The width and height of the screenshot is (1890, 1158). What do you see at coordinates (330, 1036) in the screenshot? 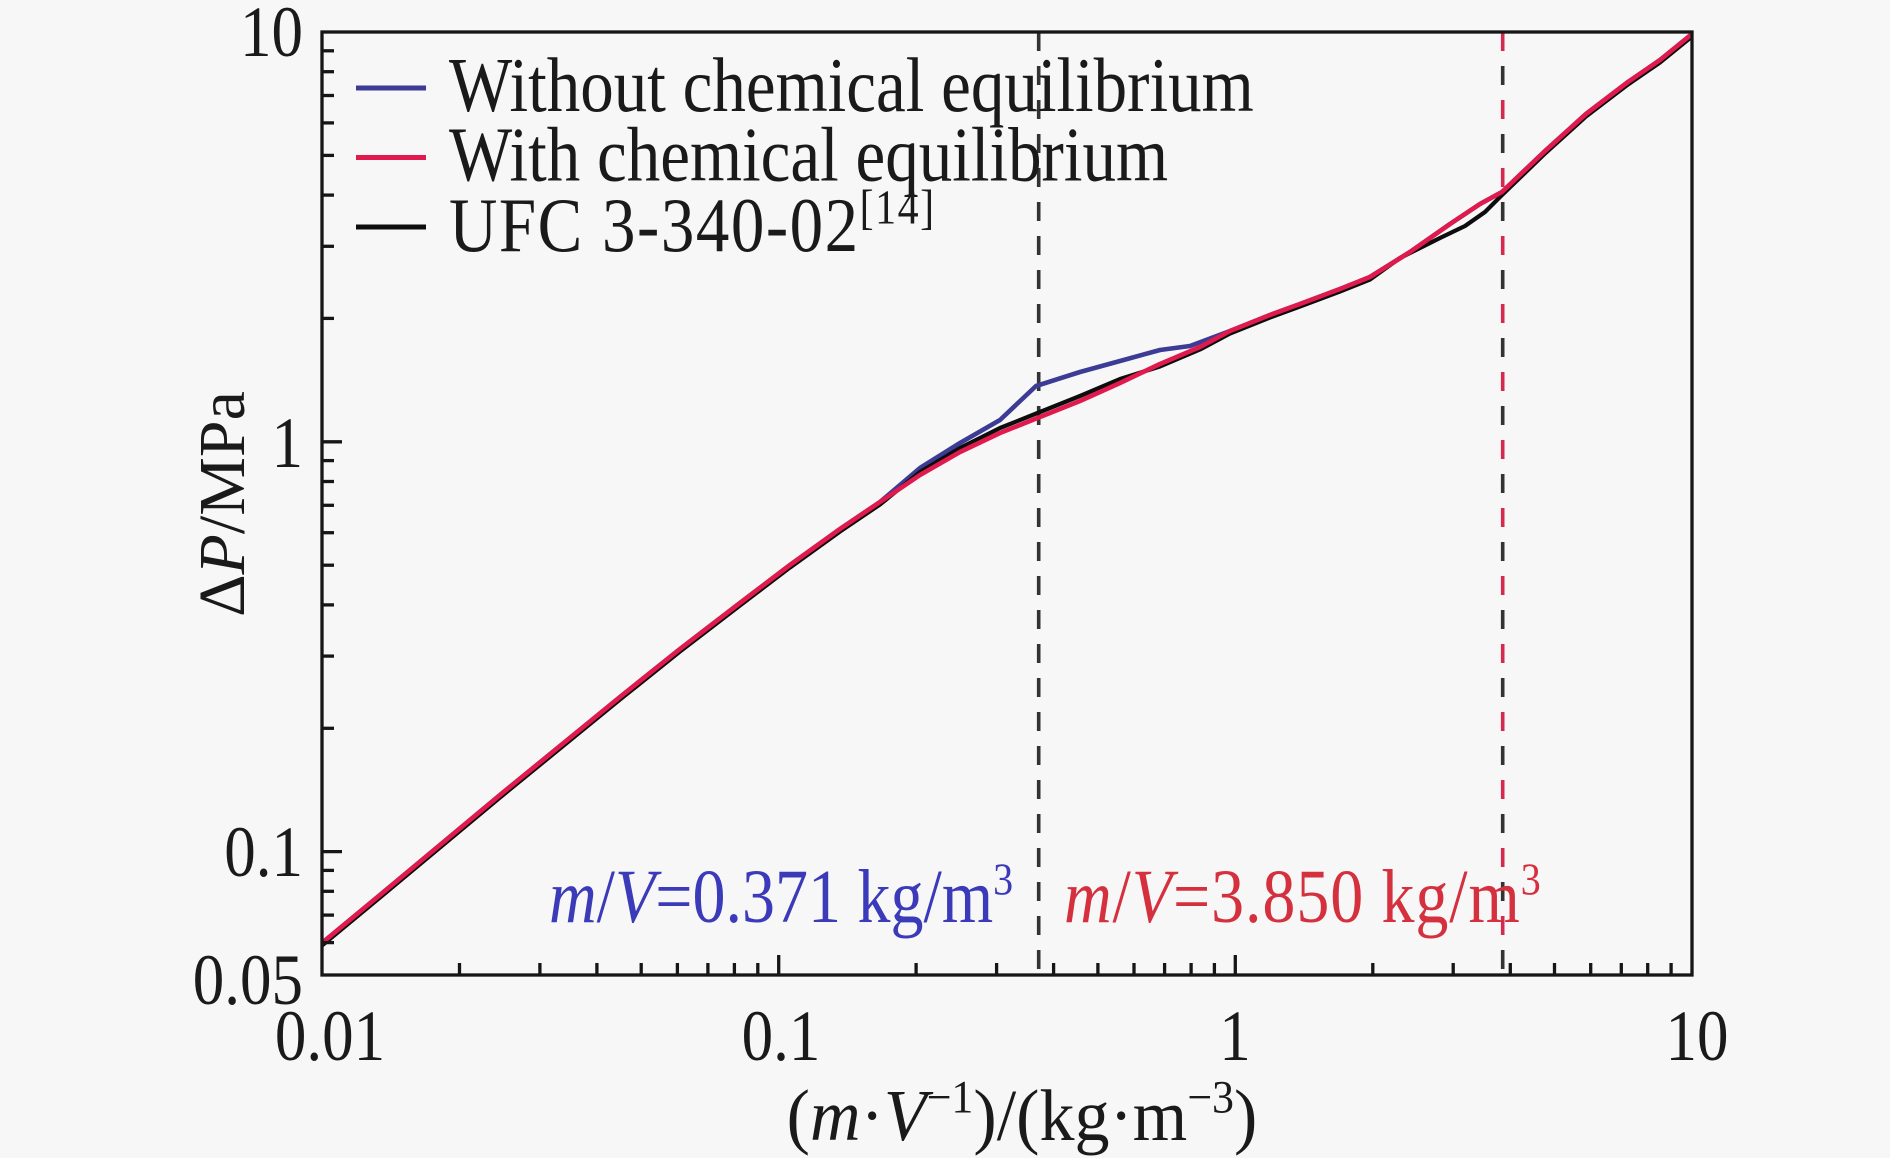
I see `svg-text: 0.01` at bounding box center [330, 1036].